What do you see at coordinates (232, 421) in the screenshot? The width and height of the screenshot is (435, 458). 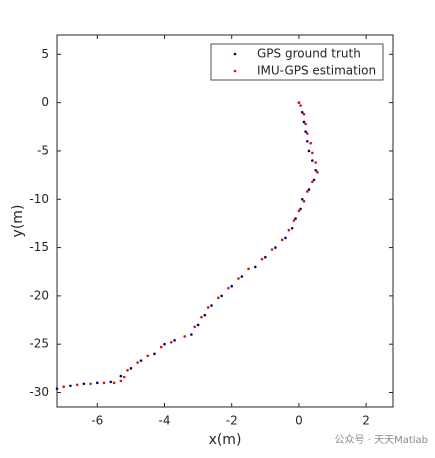 I see `x-tick-label: -2` at bounding box center [232, 421].